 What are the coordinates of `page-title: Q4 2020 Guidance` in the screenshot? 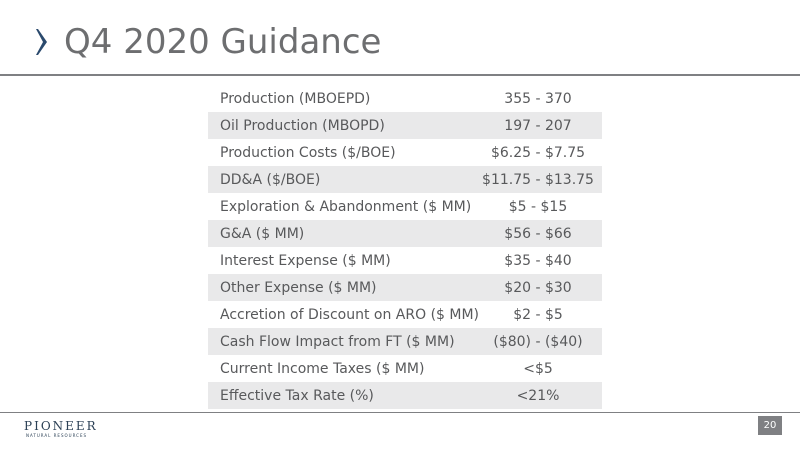 It's located at (223, 42).